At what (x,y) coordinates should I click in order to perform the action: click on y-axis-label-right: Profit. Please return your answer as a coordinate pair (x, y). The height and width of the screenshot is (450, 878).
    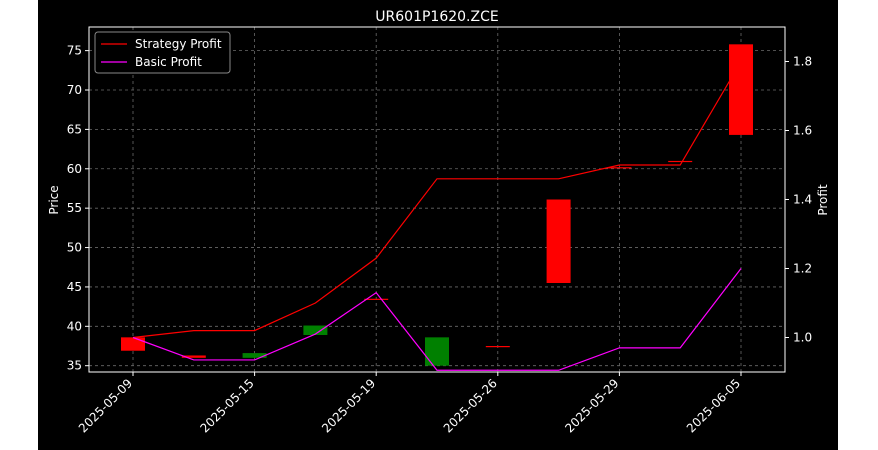
    Looking at the image, I should click on (823, 200).